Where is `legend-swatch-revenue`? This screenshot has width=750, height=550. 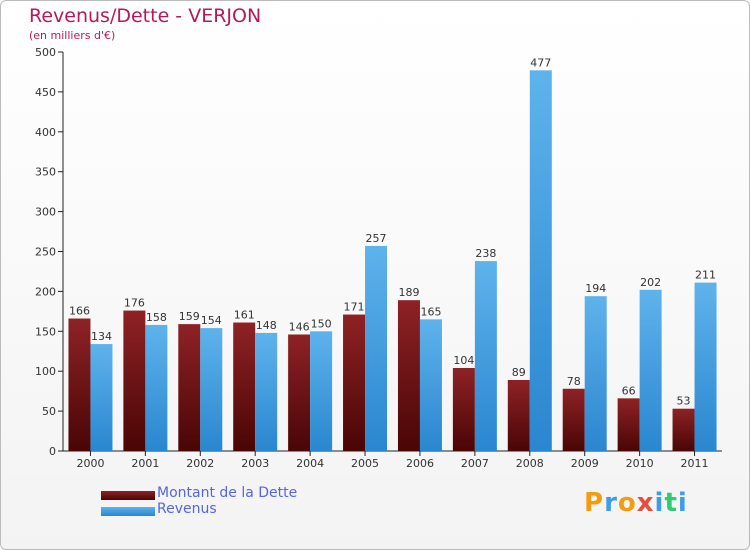 legend-swatch-revenue is located at coordinates (128, 511).